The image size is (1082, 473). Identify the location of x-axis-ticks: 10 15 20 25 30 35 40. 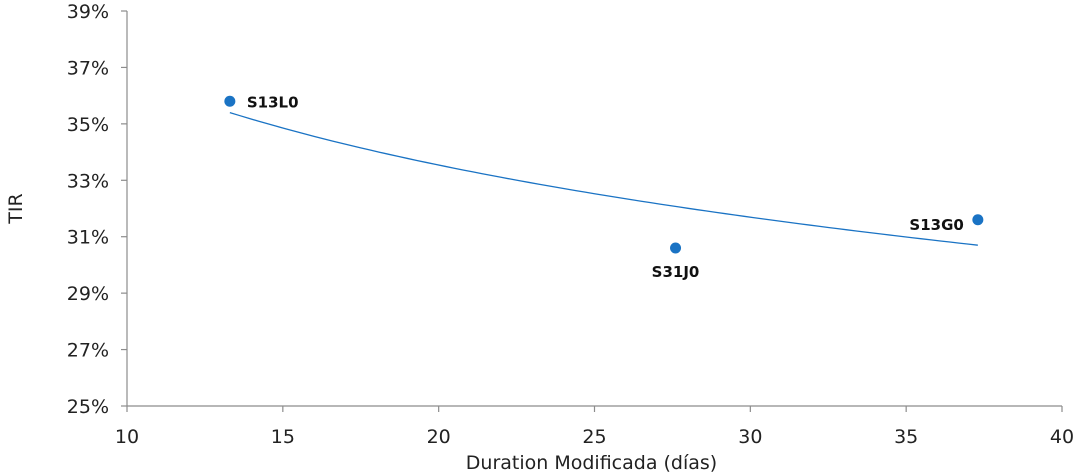
(594, 427).